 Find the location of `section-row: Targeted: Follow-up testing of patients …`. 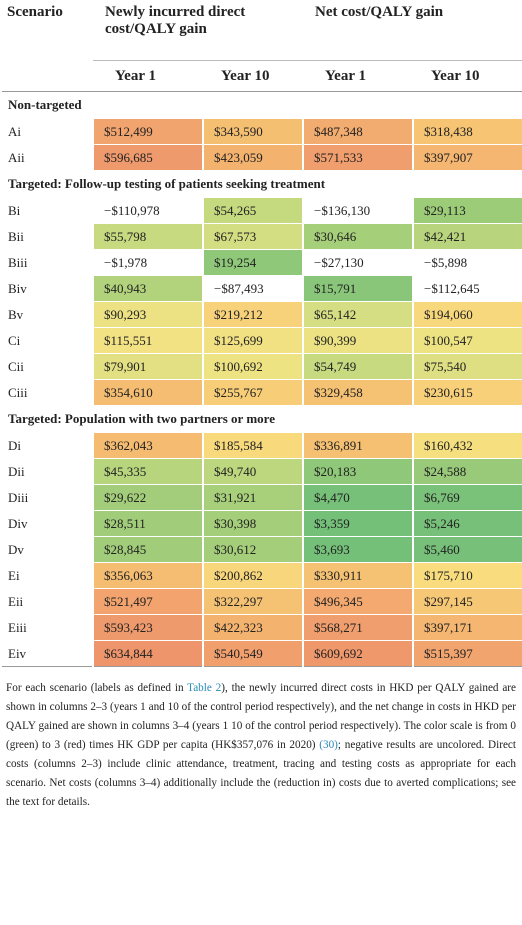

section-row: Targeted: Follow-up testing of patients … is located at coordinates (261, 184).